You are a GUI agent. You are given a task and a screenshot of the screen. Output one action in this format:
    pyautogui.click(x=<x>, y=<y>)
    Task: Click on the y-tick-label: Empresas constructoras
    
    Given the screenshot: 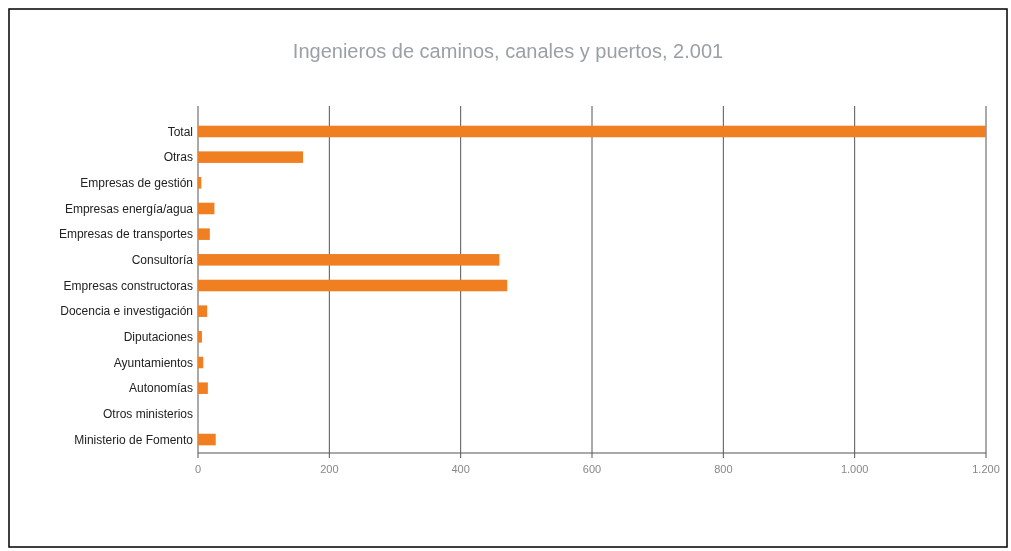 What is the action you would take?
    pyautogui.click(x=128, y=285)
    